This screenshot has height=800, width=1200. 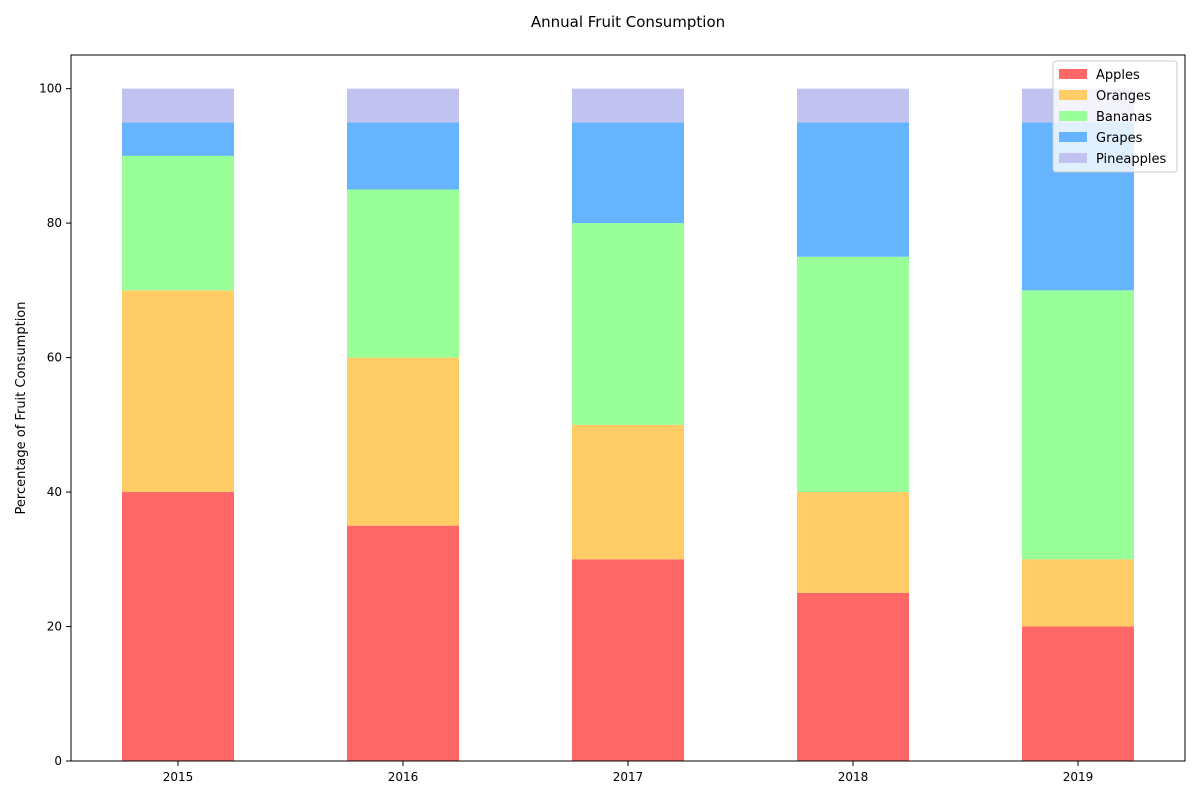 What do you see at coordinates (628, 492) in the screenshot?
I see `bar-oranges-2017` at bounding box center [628, 492].